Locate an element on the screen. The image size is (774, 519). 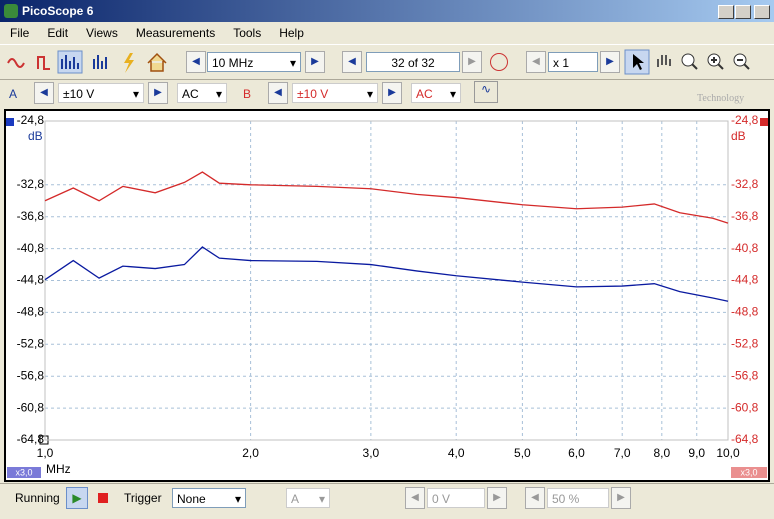
menu-item: Edit is located at coordinates (58, 33).